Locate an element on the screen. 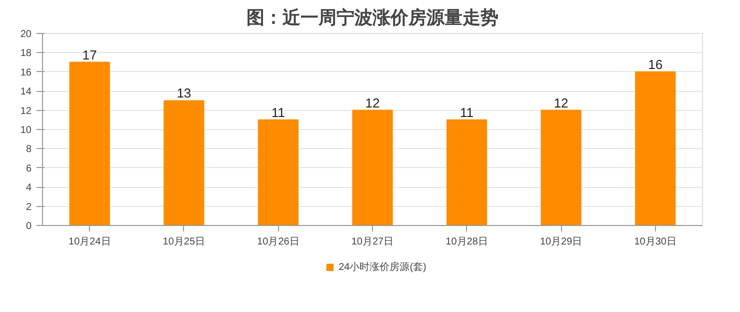 Image resolution: width=740 pixels, height=312 pixels. y-tick-label: 6 is located at coordinates (29, 168).